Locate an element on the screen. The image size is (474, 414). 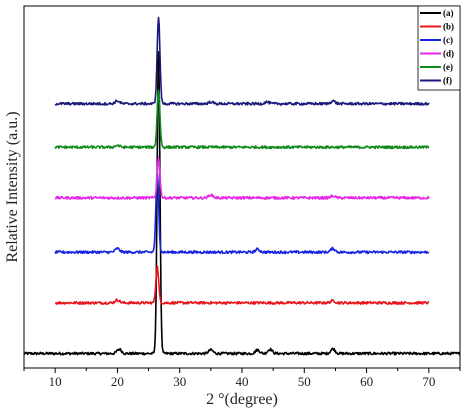
x-tick-label: 60 is located at coordinates (366, 381).